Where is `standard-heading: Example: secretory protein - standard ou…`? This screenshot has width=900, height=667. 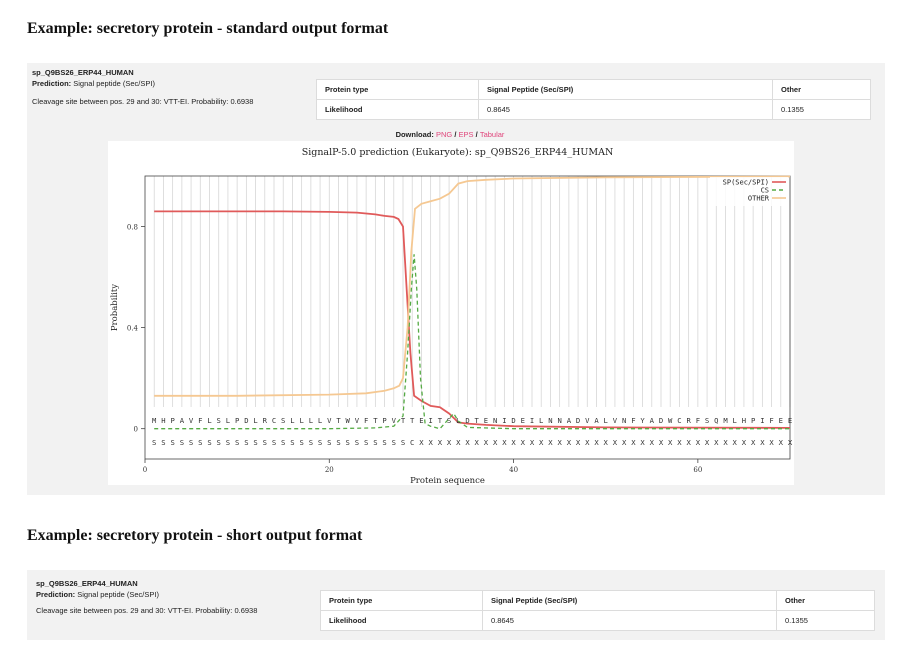
standard-heading: Example: secretory protein - standard ou… is located at coordinates (208, 28).